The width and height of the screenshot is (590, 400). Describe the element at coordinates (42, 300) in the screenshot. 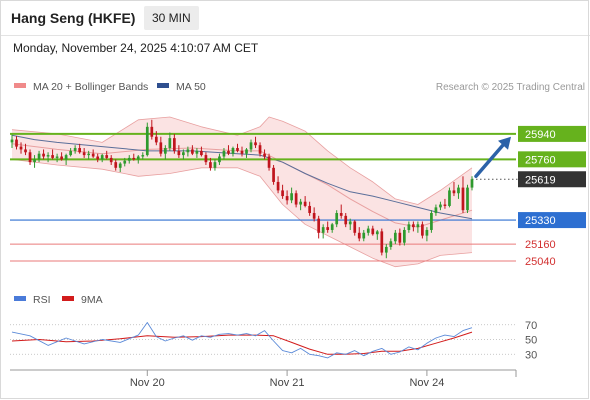

I see `legend-label: RSI` at that location.